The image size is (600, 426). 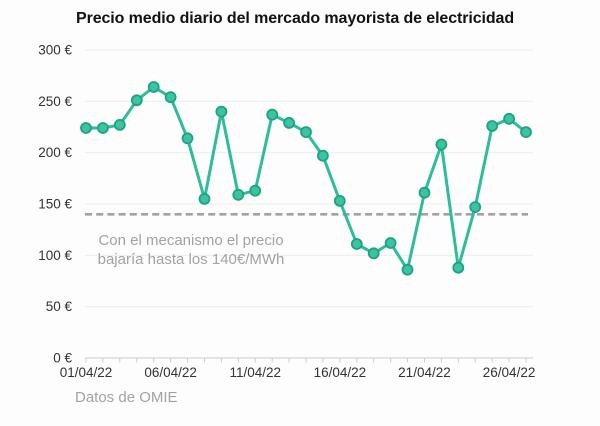 I want to click on data-point-01/04/22, so click(x=86, y=128).